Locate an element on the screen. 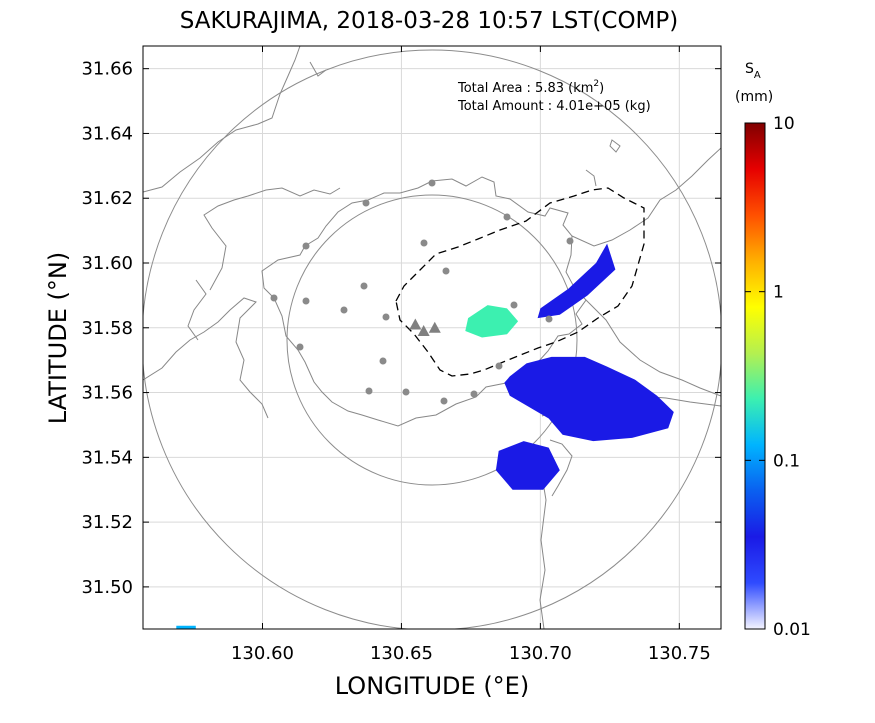 The image size is (875, 723). y-tick-label: 31.60 is located at coordinates (107, 263).